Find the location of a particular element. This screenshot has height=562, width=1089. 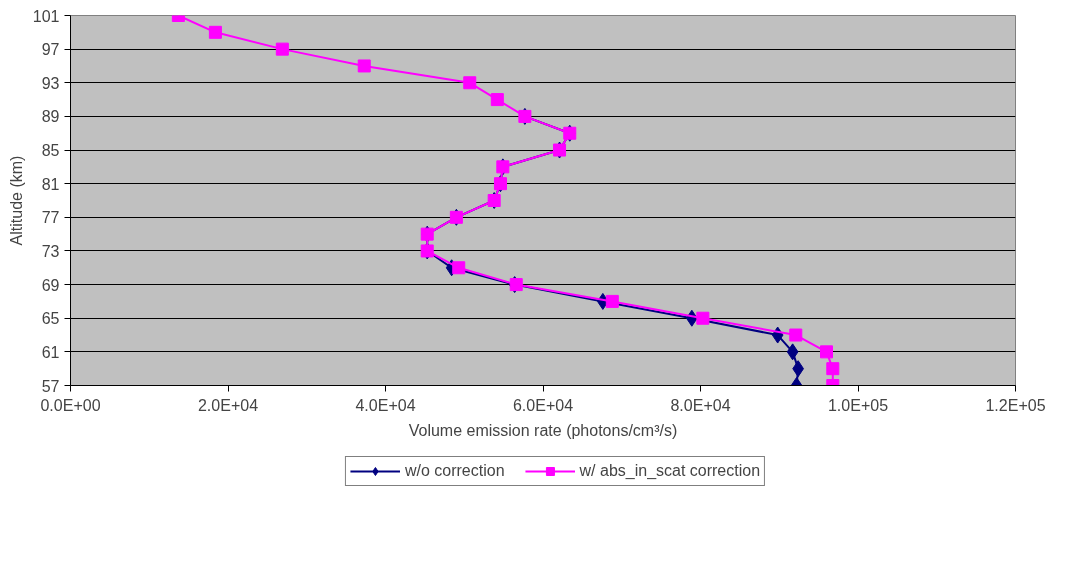

y-tick-label: 69 is located at coordinates (50, 285).